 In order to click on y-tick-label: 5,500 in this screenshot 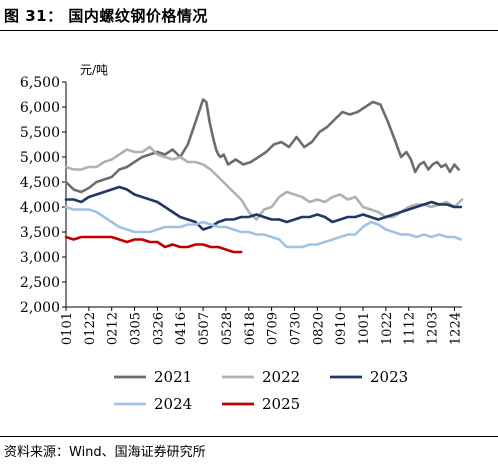, I will do `click(40, 133)`.